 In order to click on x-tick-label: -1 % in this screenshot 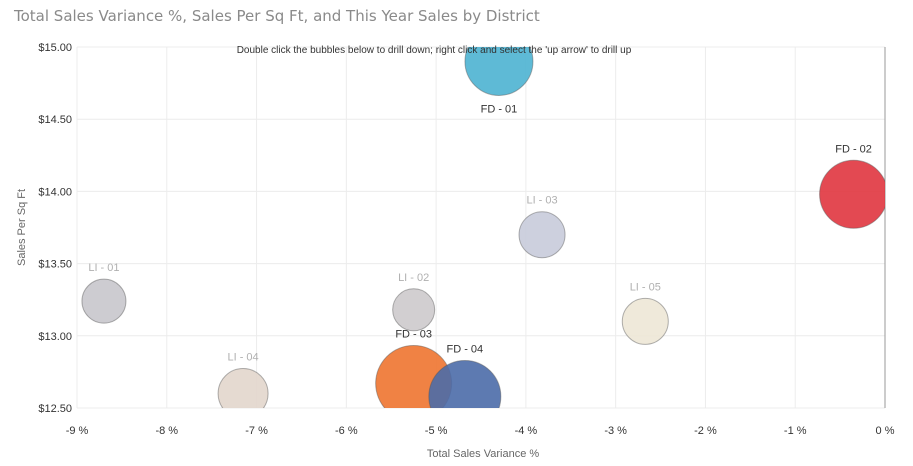, I will do `click(795, 431)`.